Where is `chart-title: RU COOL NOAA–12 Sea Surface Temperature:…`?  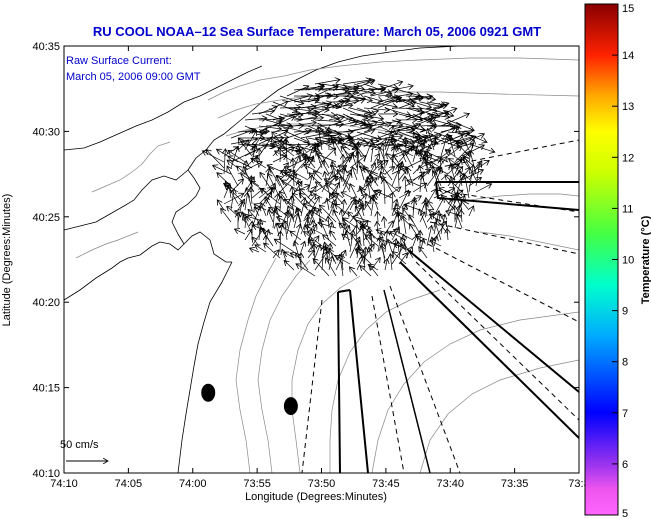
chart-title: RU COOL NOAA–12 Sea Surface Temperature:… is located at coordinates (317, 31).